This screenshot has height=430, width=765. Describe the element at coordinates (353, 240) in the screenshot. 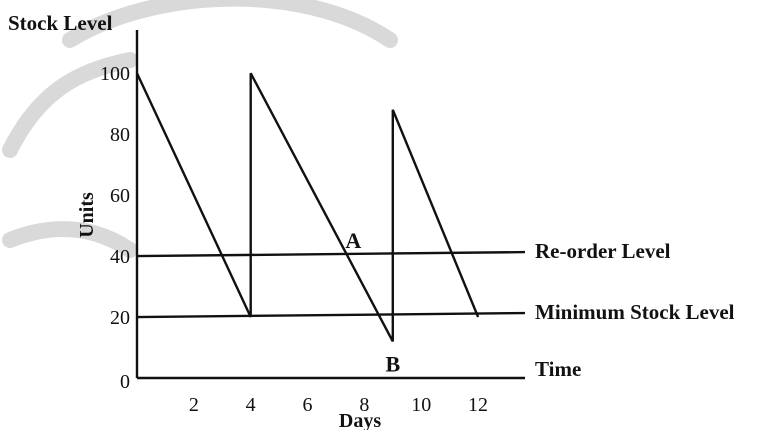

I see `annotation-A: A` at that location.